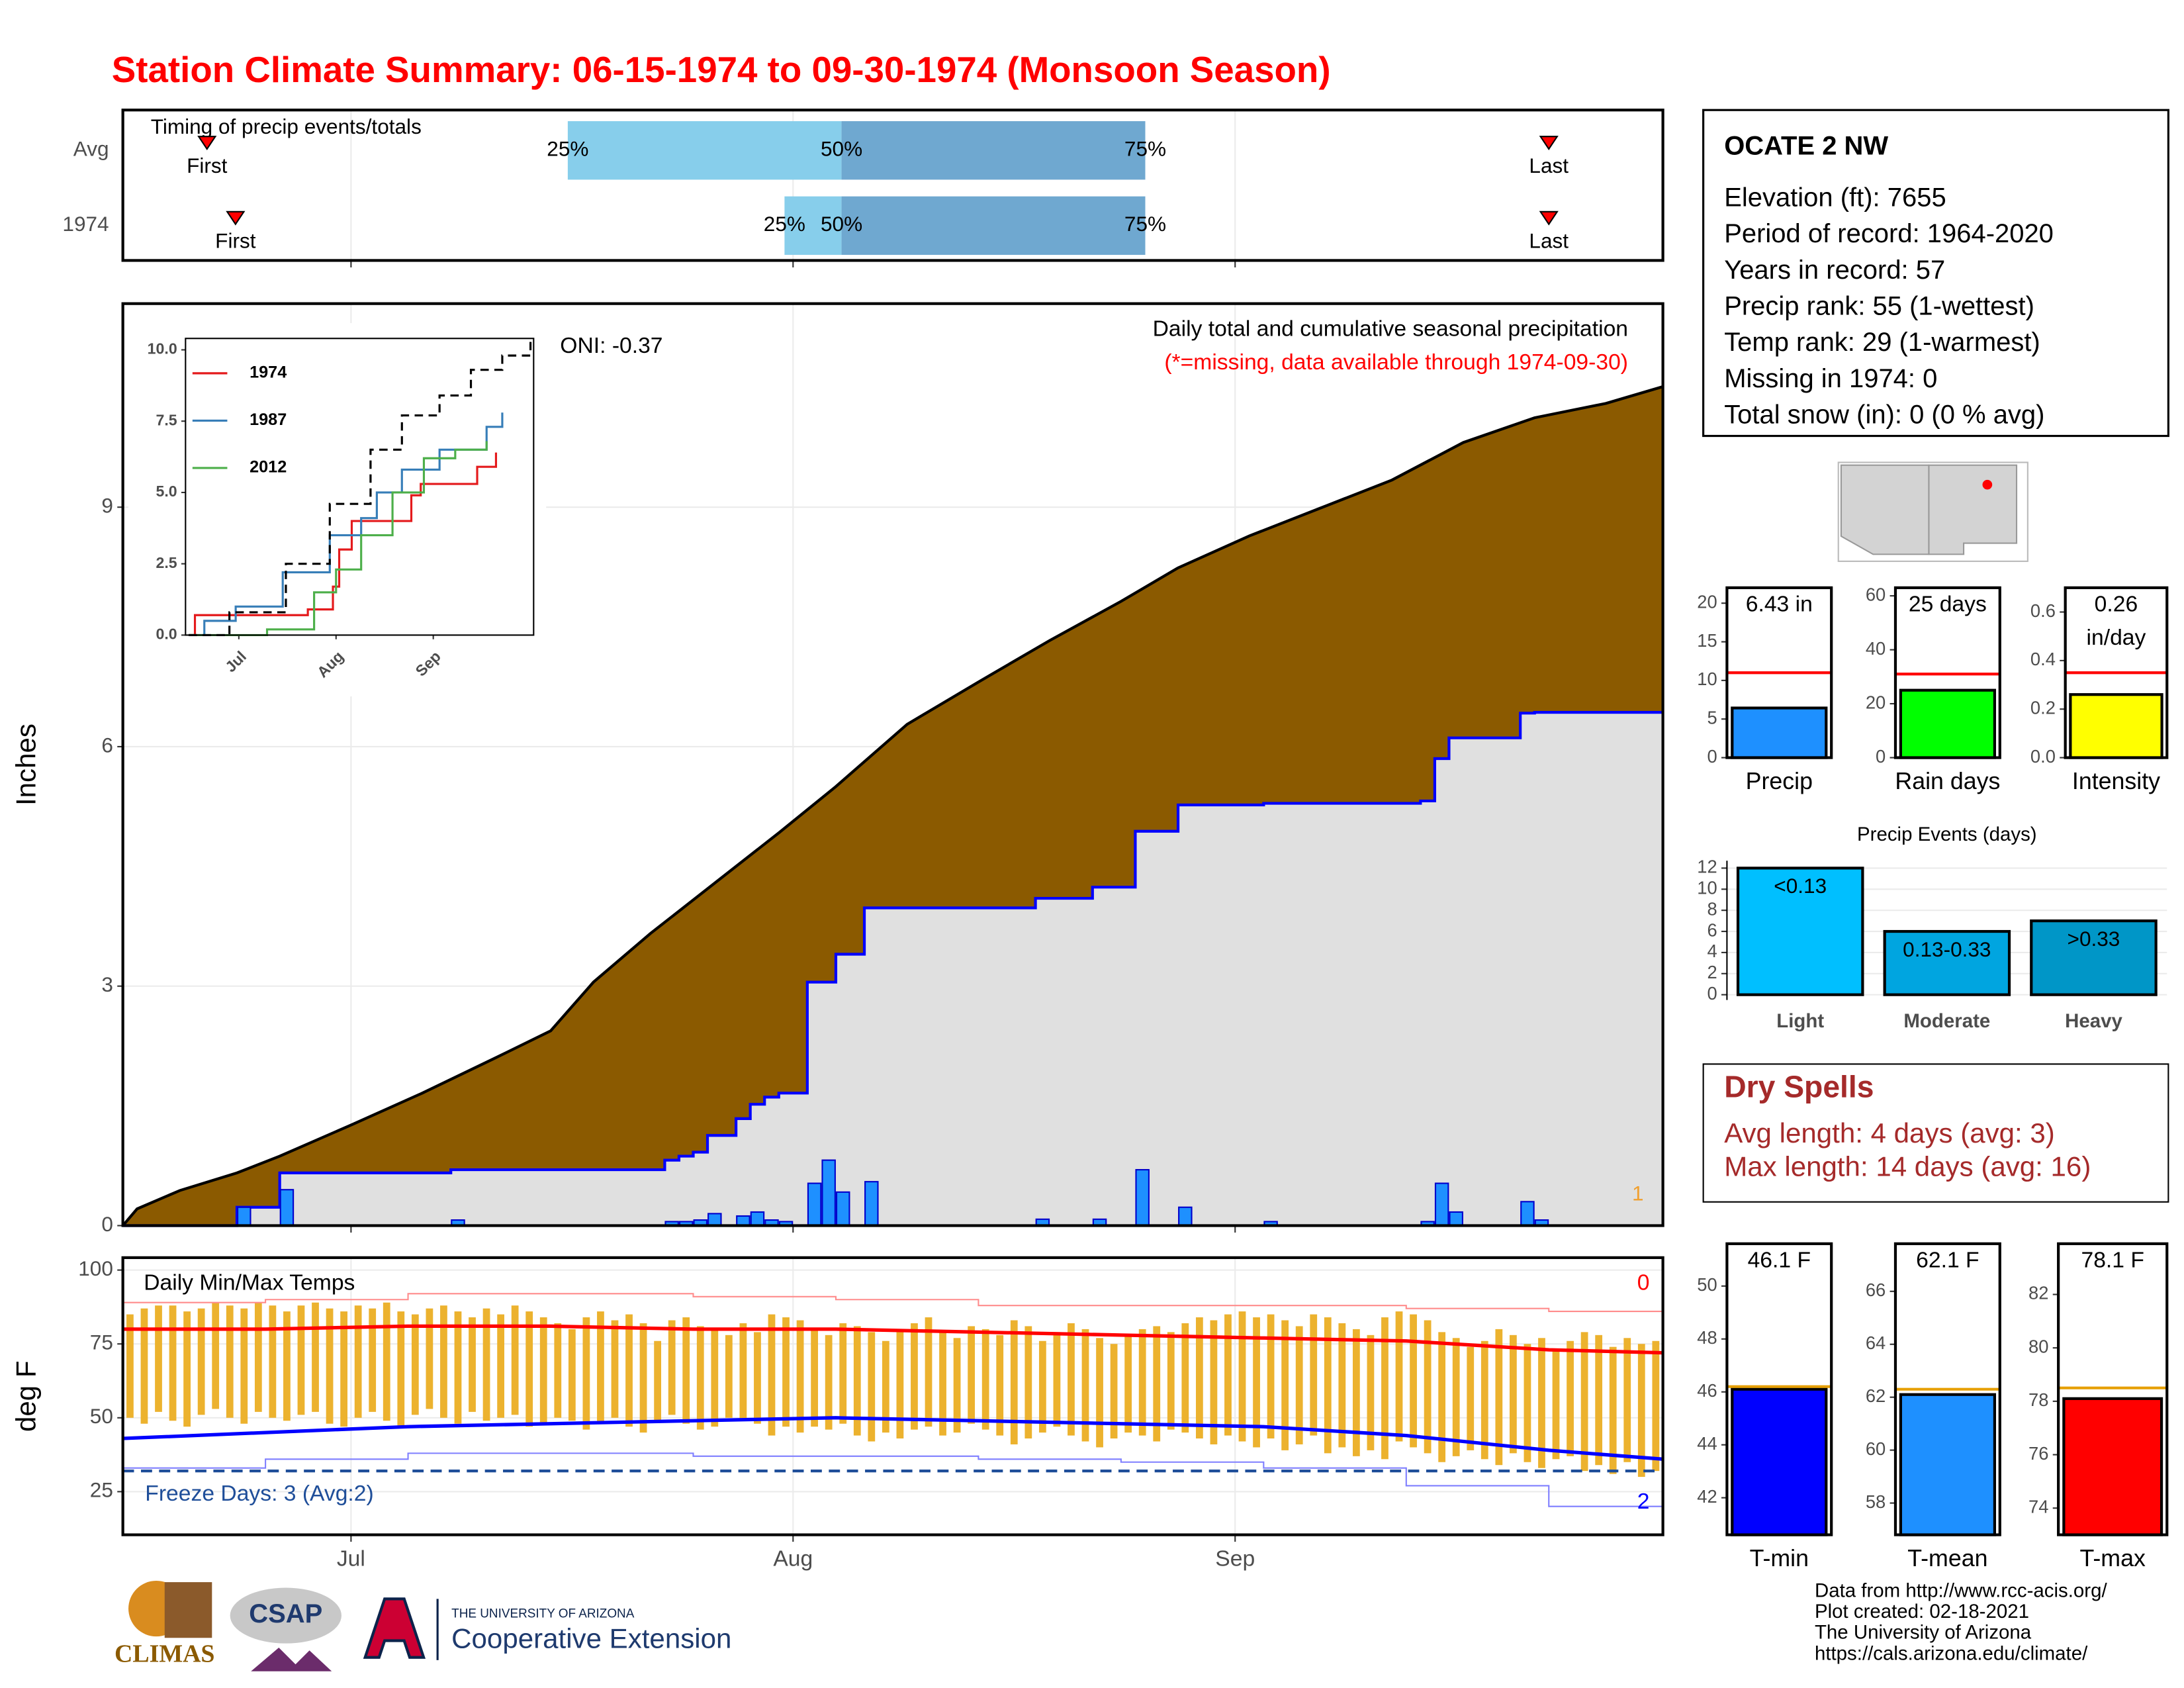 This screenshot has width=2184, height=1688. Describe the element at coordinates (1834, 270) in the screenshot. I see `station-line: Years in record: 57` at that location.